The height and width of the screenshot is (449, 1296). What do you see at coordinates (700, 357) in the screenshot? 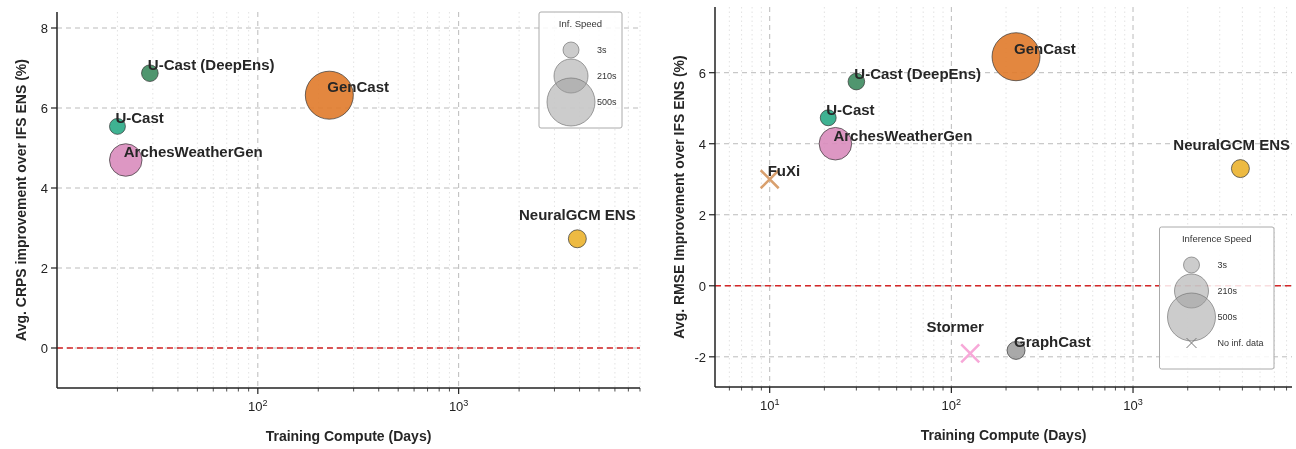
I see `y-tick-label: -2` at bounding box center [700, 357].